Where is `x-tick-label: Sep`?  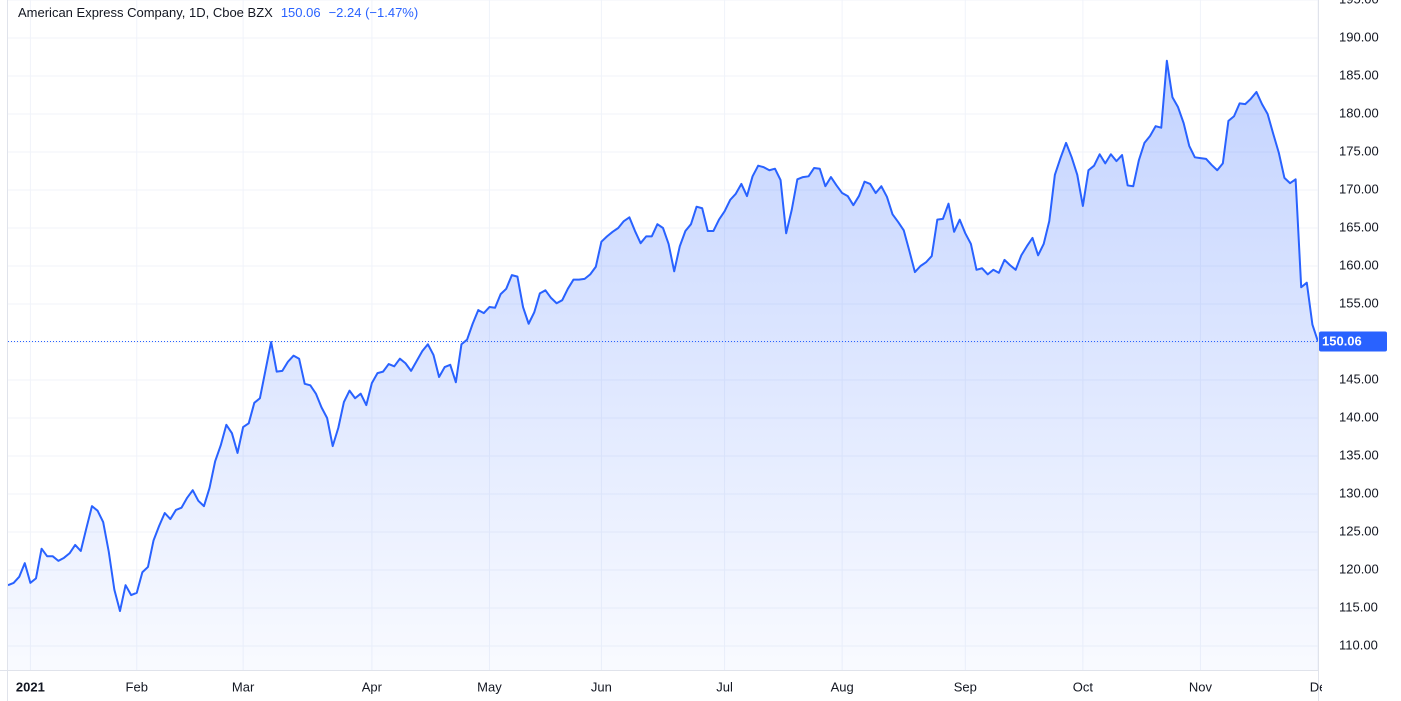
x-tick-label: Sep is located at coordinates (965, 686).